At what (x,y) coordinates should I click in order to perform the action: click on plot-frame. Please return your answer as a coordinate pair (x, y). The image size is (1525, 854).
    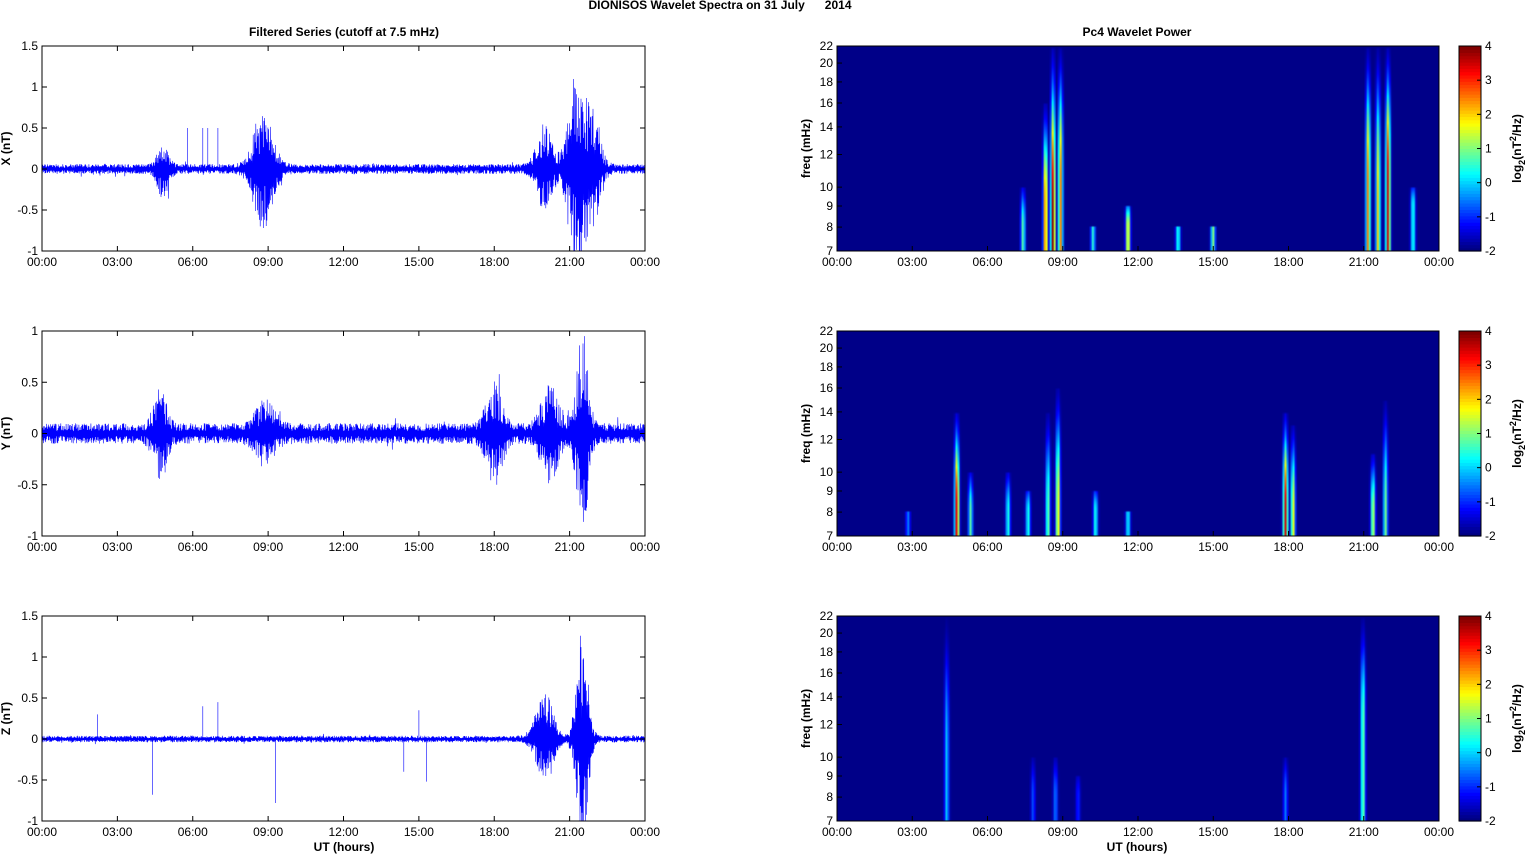
    Looking at the image, I should click on (343, 718).